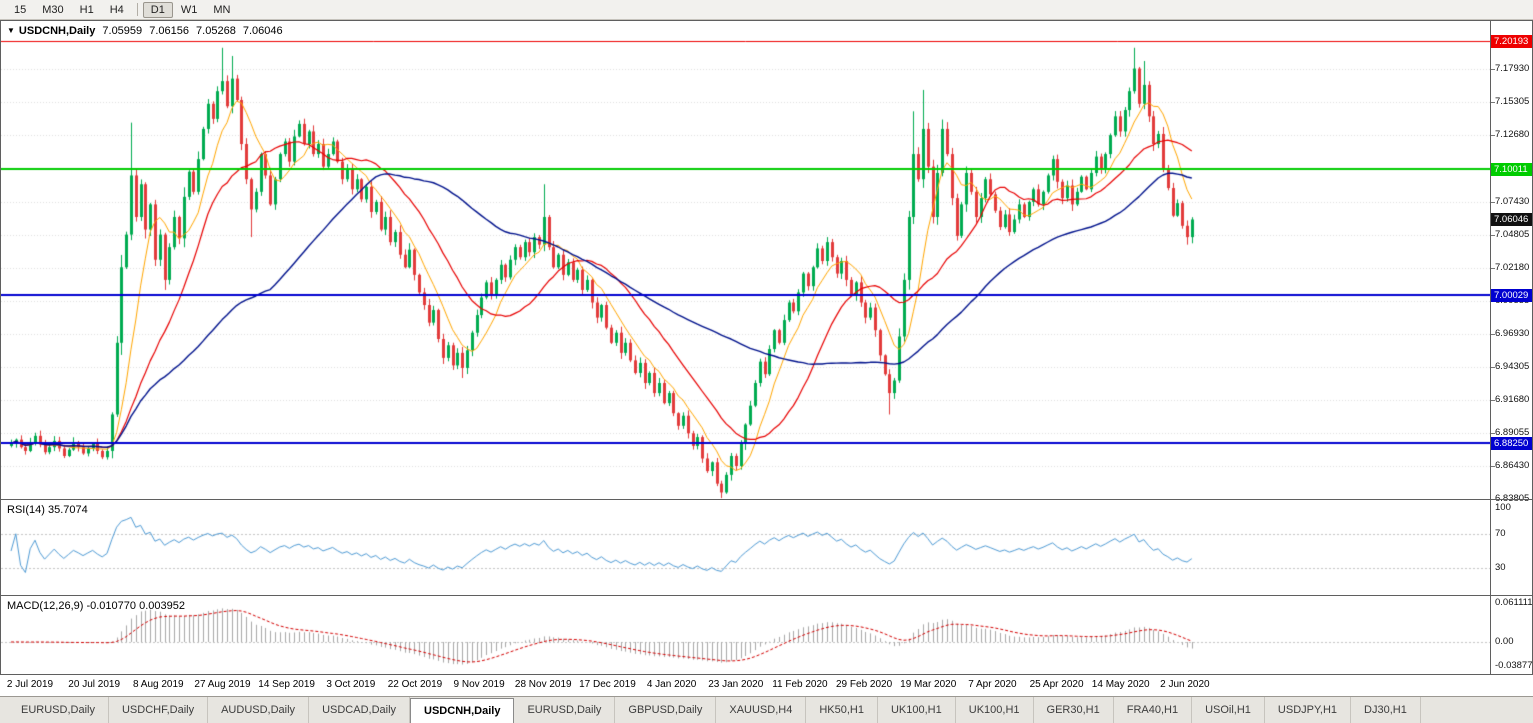  Describe the element at coordinates (157, 9) in the screenshot. I see `timeframe-button-d1: D1` at that location.